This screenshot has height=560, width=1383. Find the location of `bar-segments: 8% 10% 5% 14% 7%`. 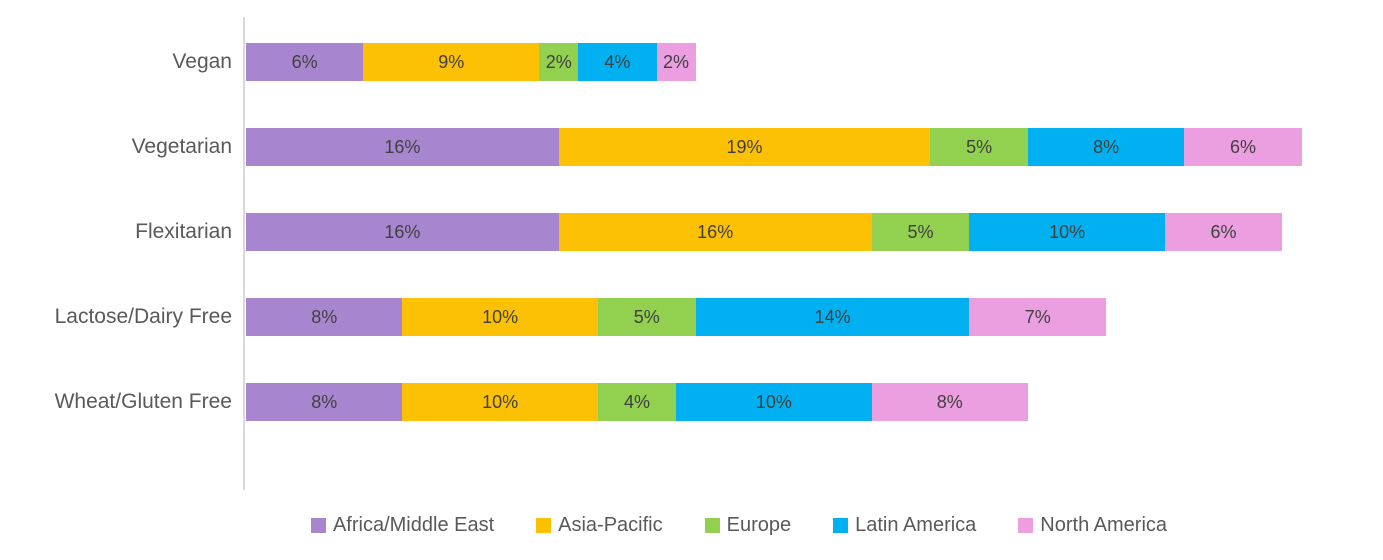

bar-segments: 8% 10% 5% 14% 7% is located at coordinates (676, 317).